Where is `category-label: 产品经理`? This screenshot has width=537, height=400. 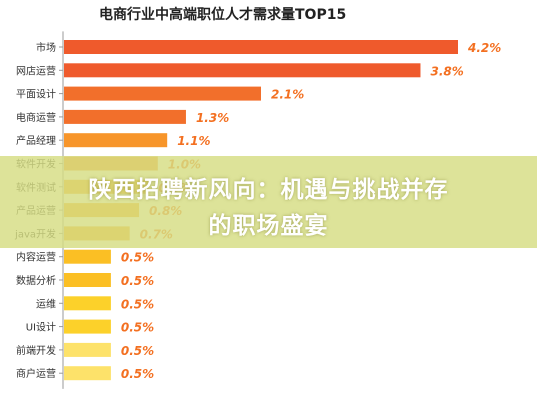
category-label: 产品经理 is located at coordinates (36, 140).